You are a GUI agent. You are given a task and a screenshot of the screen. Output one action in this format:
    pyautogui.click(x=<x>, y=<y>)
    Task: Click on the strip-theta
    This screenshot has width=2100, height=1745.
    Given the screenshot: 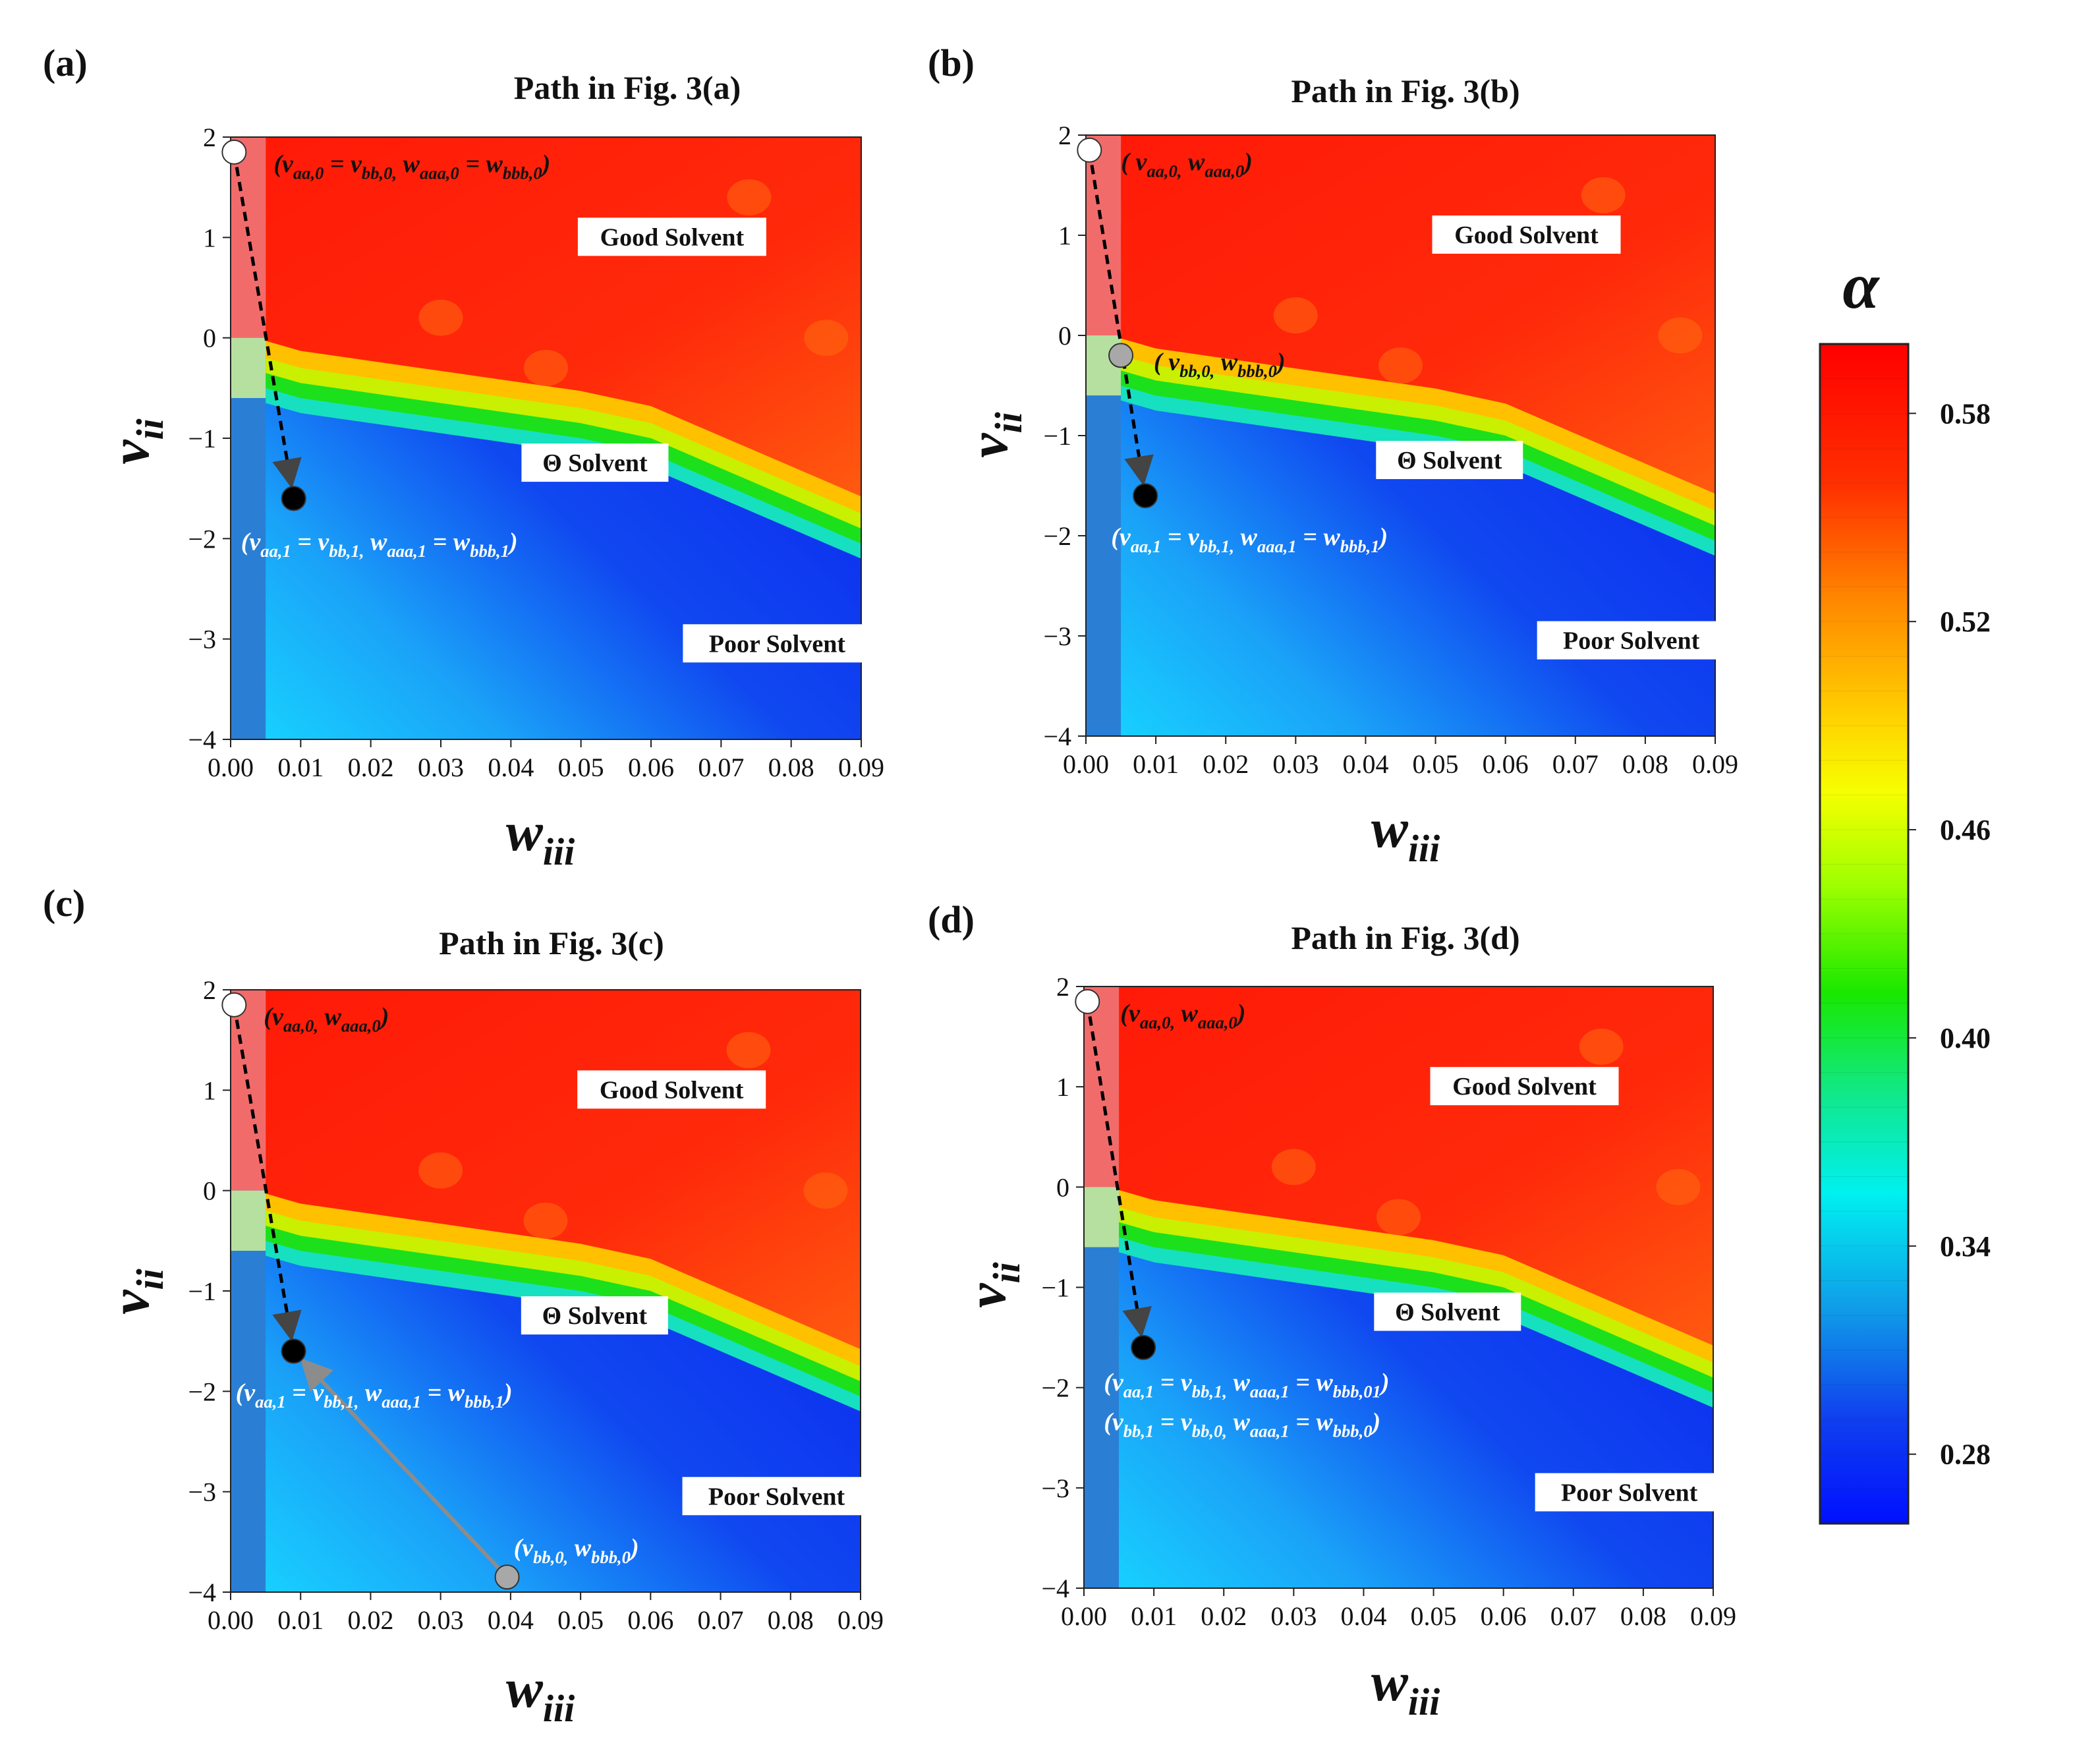 What is the action you would take?
    pyautogui.click(x=1102, y=1217)
    